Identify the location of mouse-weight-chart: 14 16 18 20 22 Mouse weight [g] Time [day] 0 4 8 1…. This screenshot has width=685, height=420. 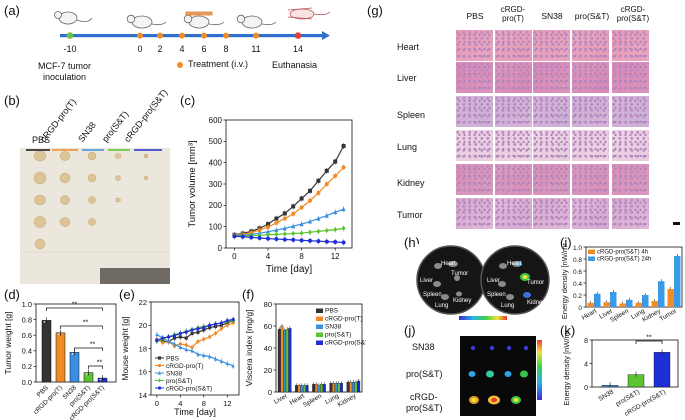
(180, 357).